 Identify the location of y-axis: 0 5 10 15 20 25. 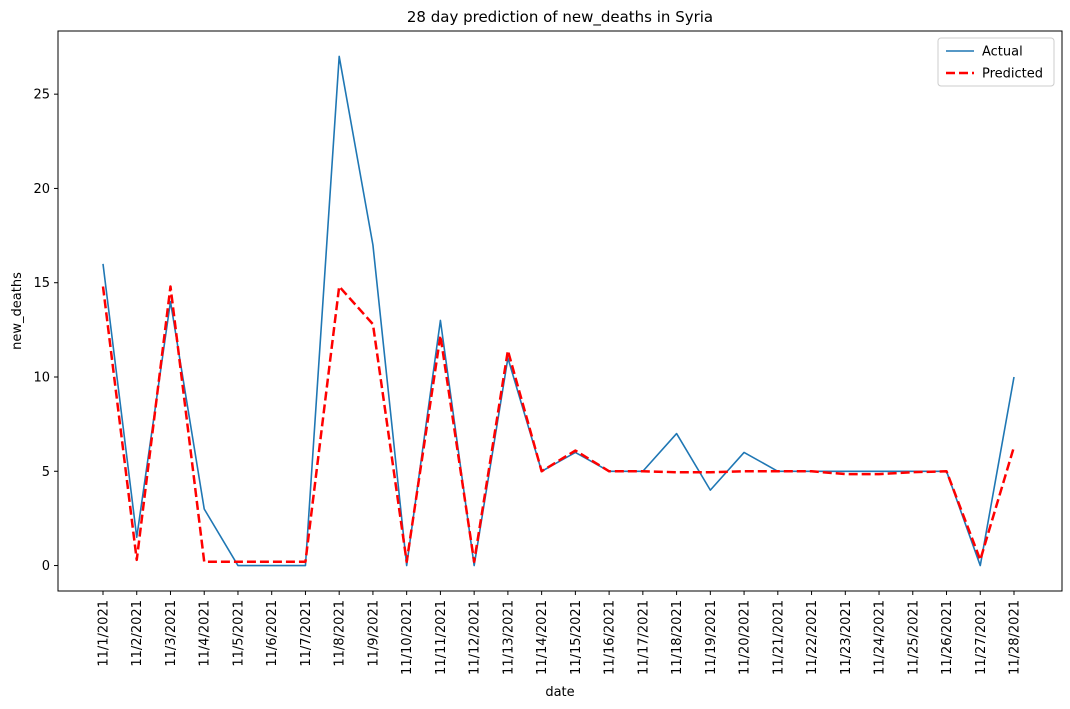
(45, 331).